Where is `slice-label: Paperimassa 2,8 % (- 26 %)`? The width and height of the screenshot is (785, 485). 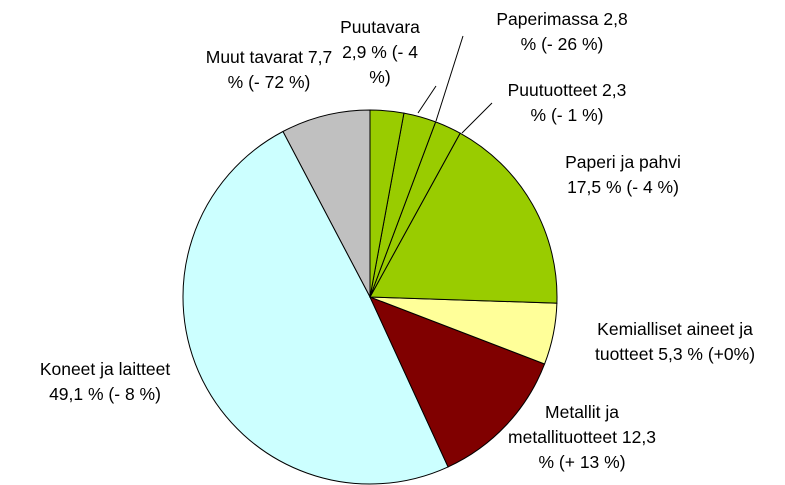 slice-label: Paperimassa 2,8 % (- 26 %) is located at coordinates (562, 32).